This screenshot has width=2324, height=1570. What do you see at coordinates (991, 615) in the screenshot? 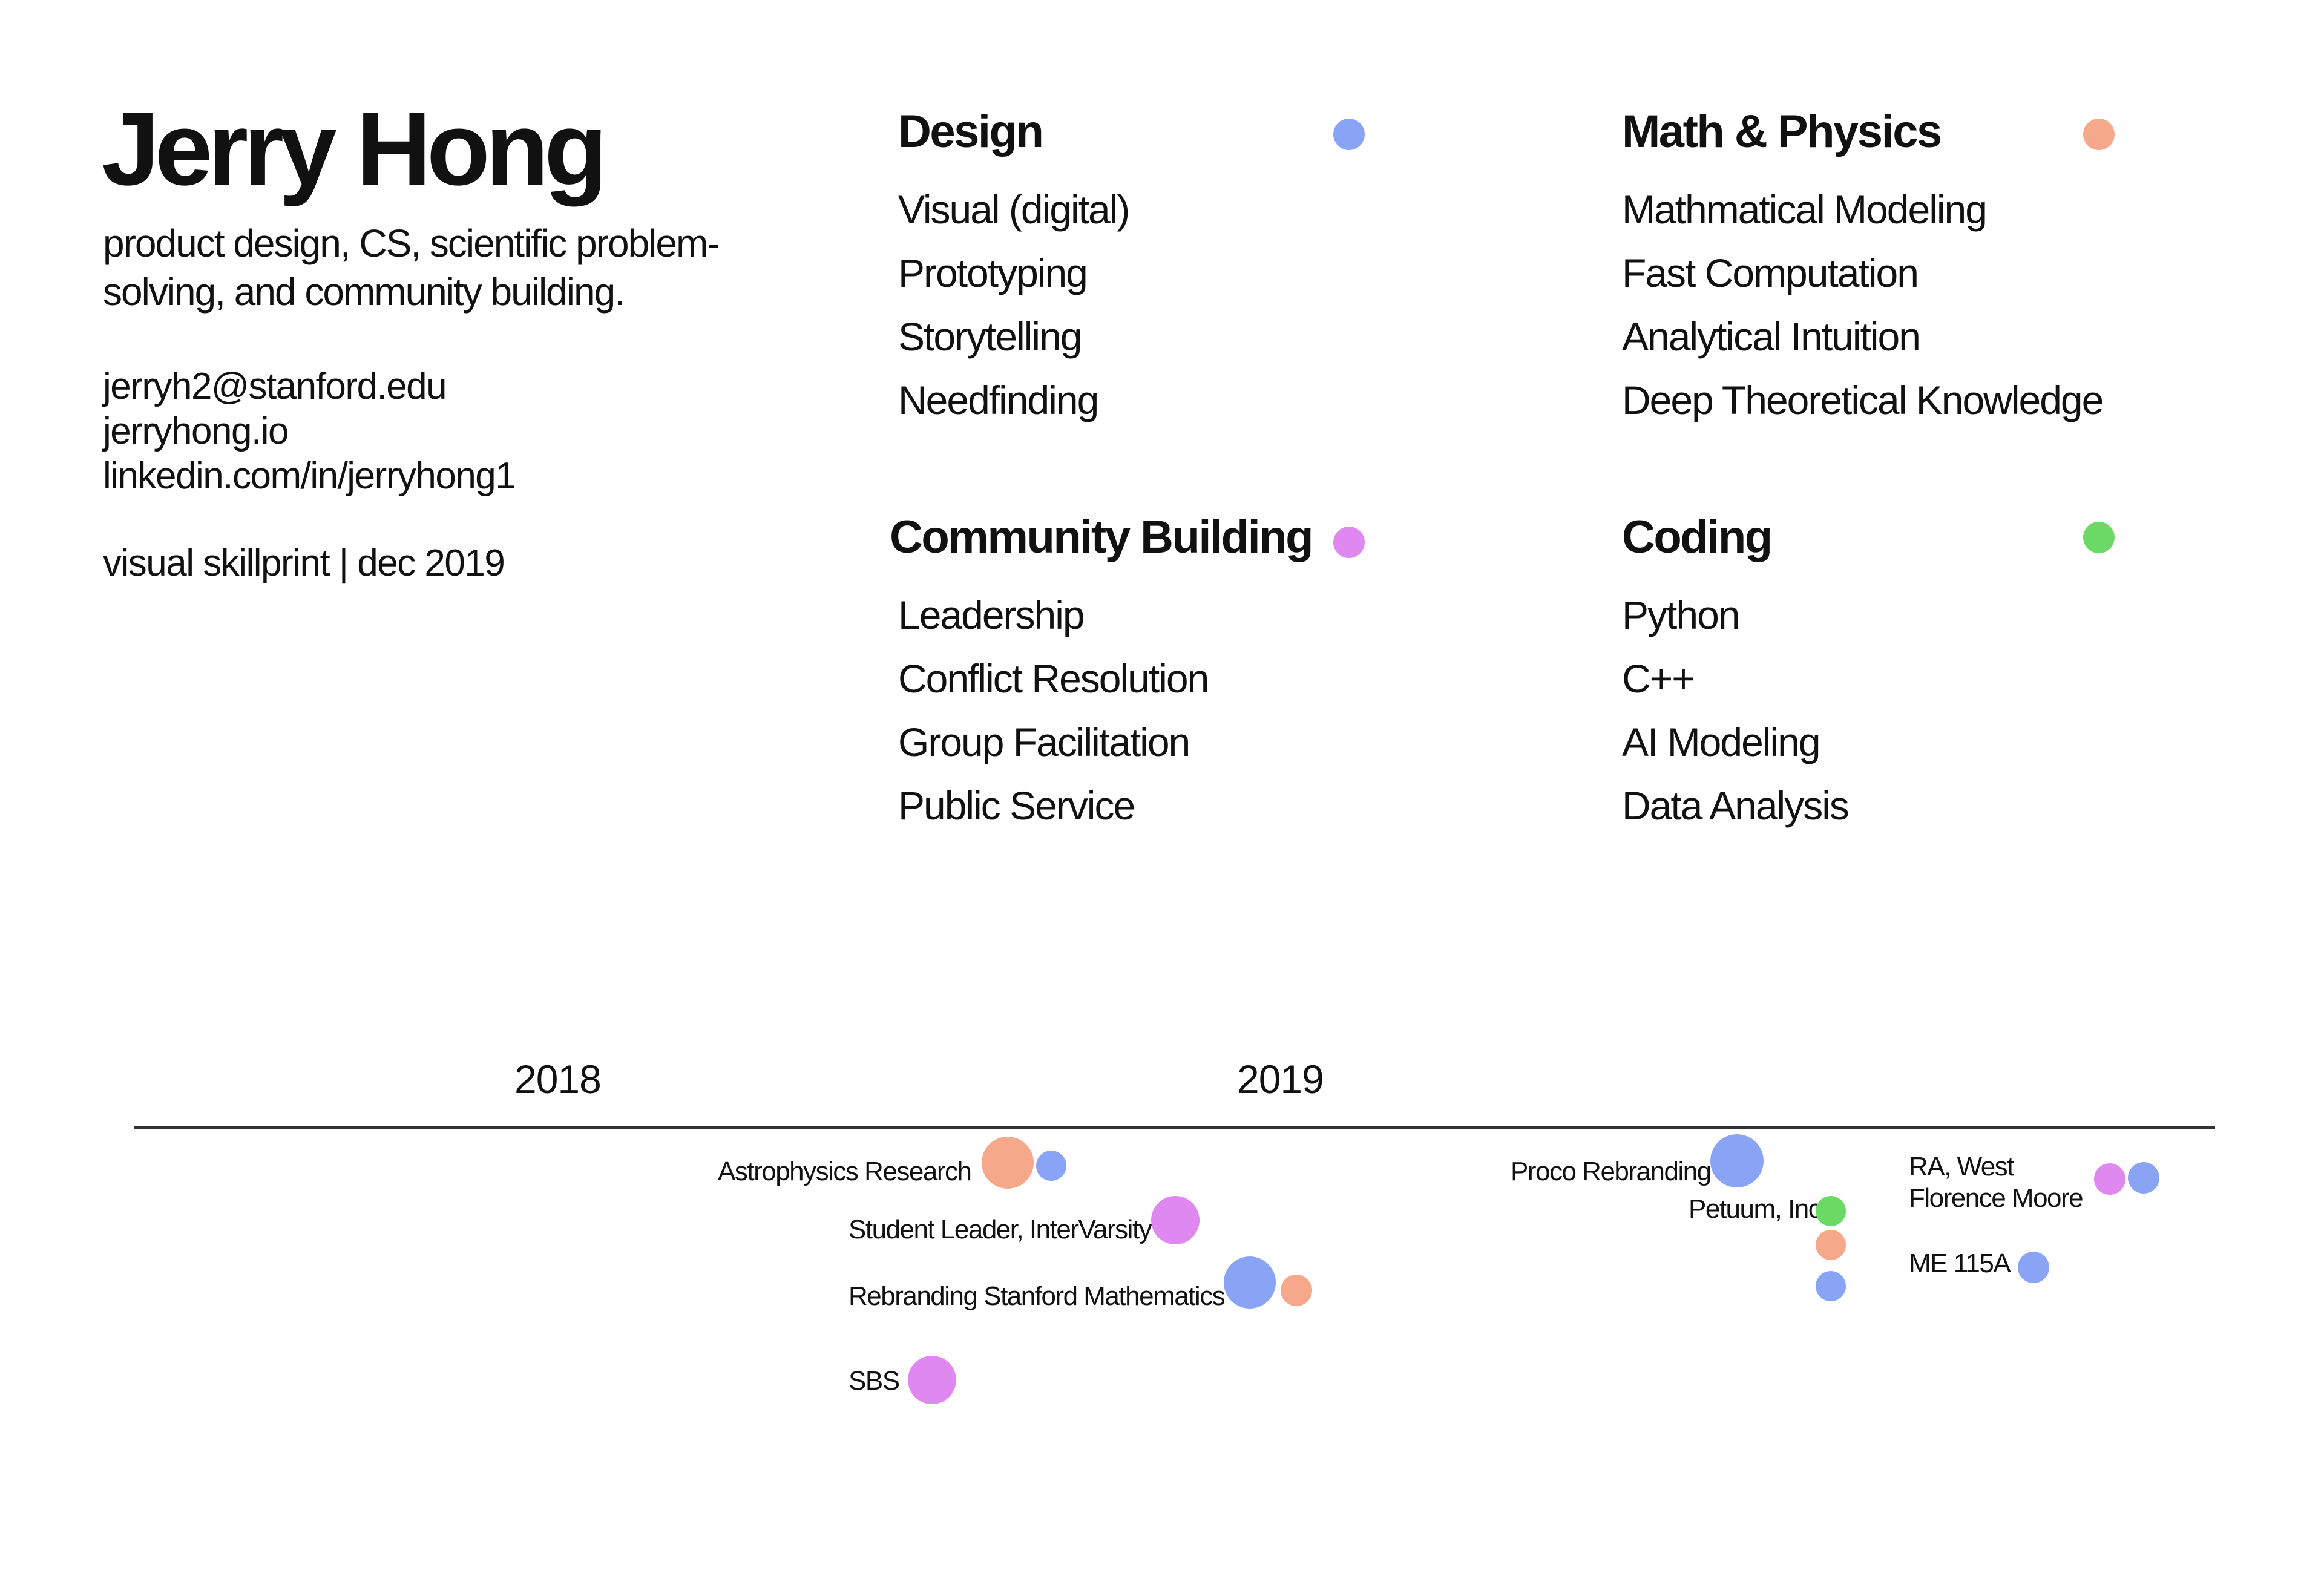
I see `skill-item: Leadership` at bounding box center [991, 615].